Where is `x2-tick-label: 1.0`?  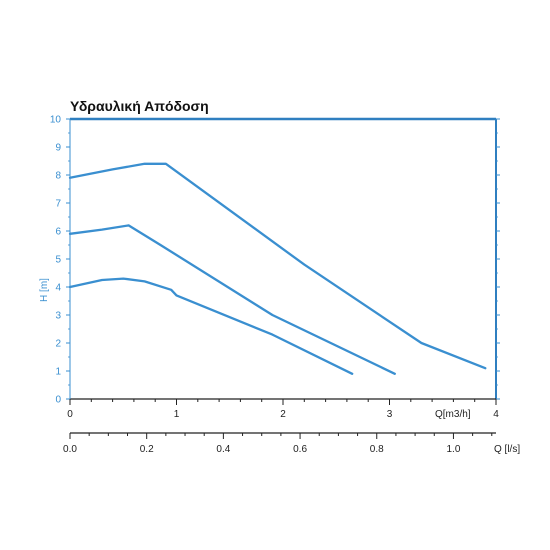
x2-tick-label: 1.0 is located at coordinates (453, 449).